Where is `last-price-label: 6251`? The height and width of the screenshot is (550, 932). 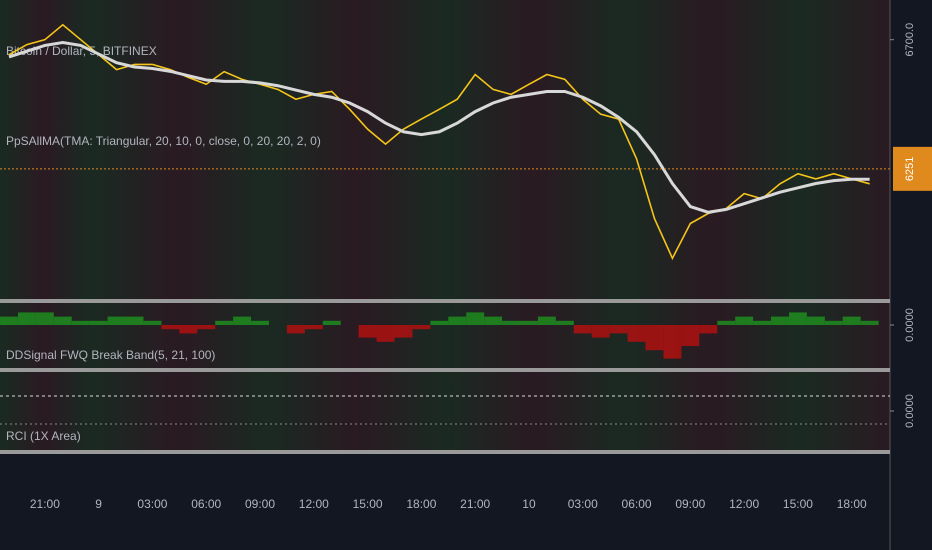
last-price-label: 6251 is located at coordinates (910, 169).